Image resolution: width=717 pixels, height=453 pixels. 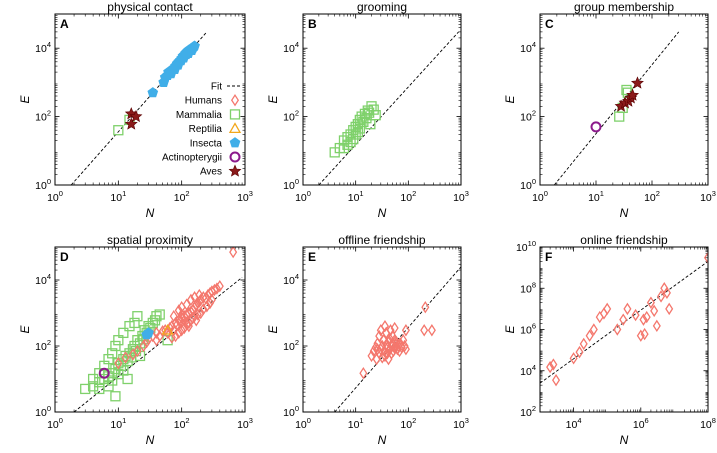 What do you see at coordinates (641, 423) in the screenshot?
I see `x-tick-label: 10⁶` at bounding box center [641, 423].